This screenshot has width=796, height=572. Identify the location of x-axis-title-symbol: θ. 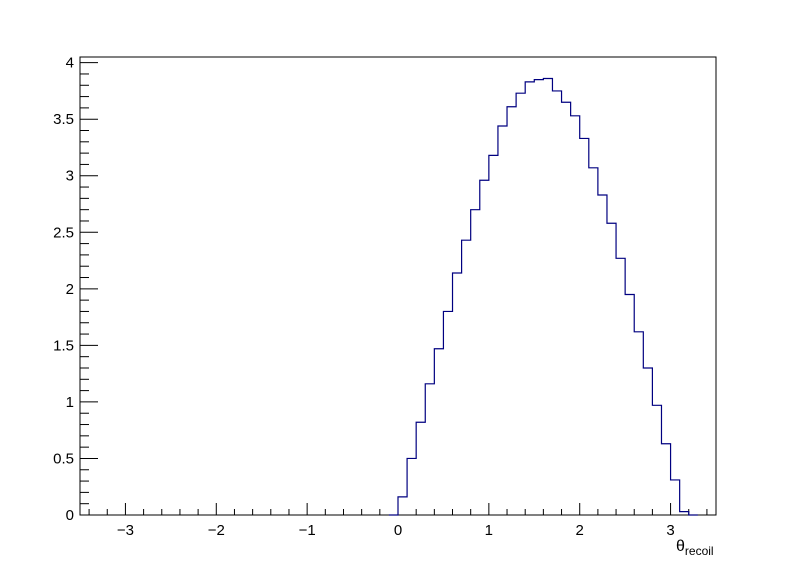
(680, 546).